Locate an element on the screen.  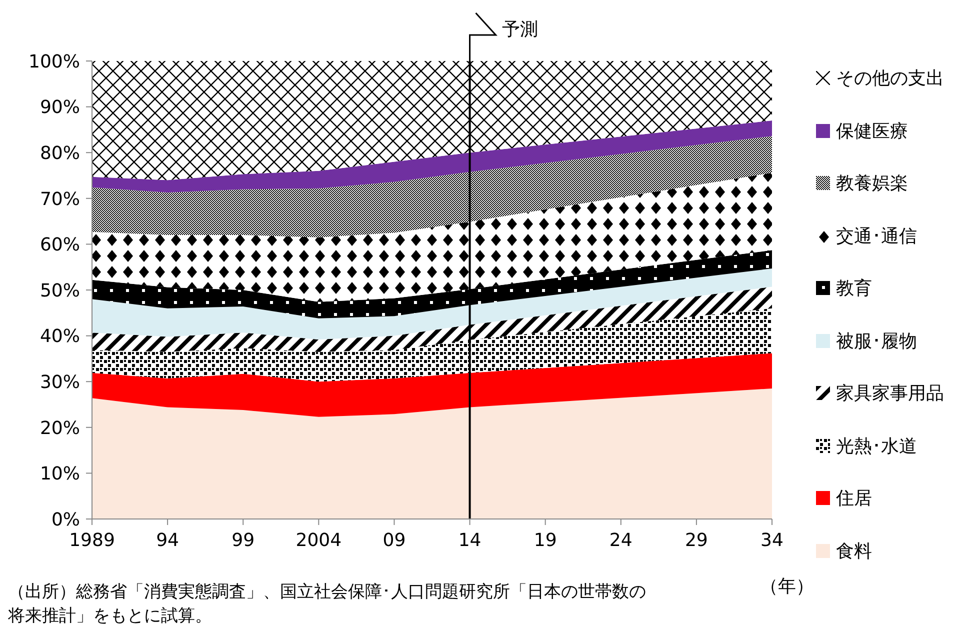
legend-label: 光熱･水道 is located at coordinates (876, 446).